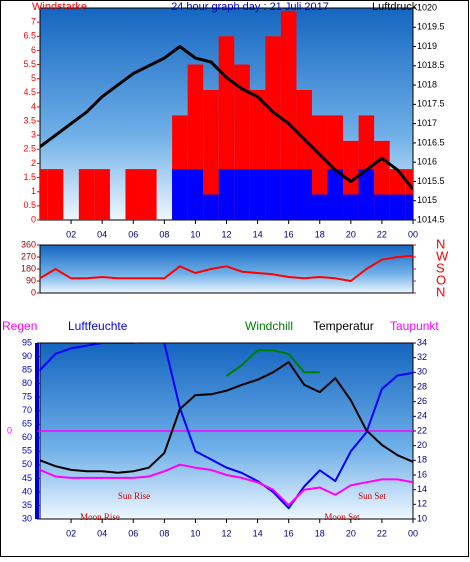  I want to click on yticks-label: 3.5, so click(29, 120).